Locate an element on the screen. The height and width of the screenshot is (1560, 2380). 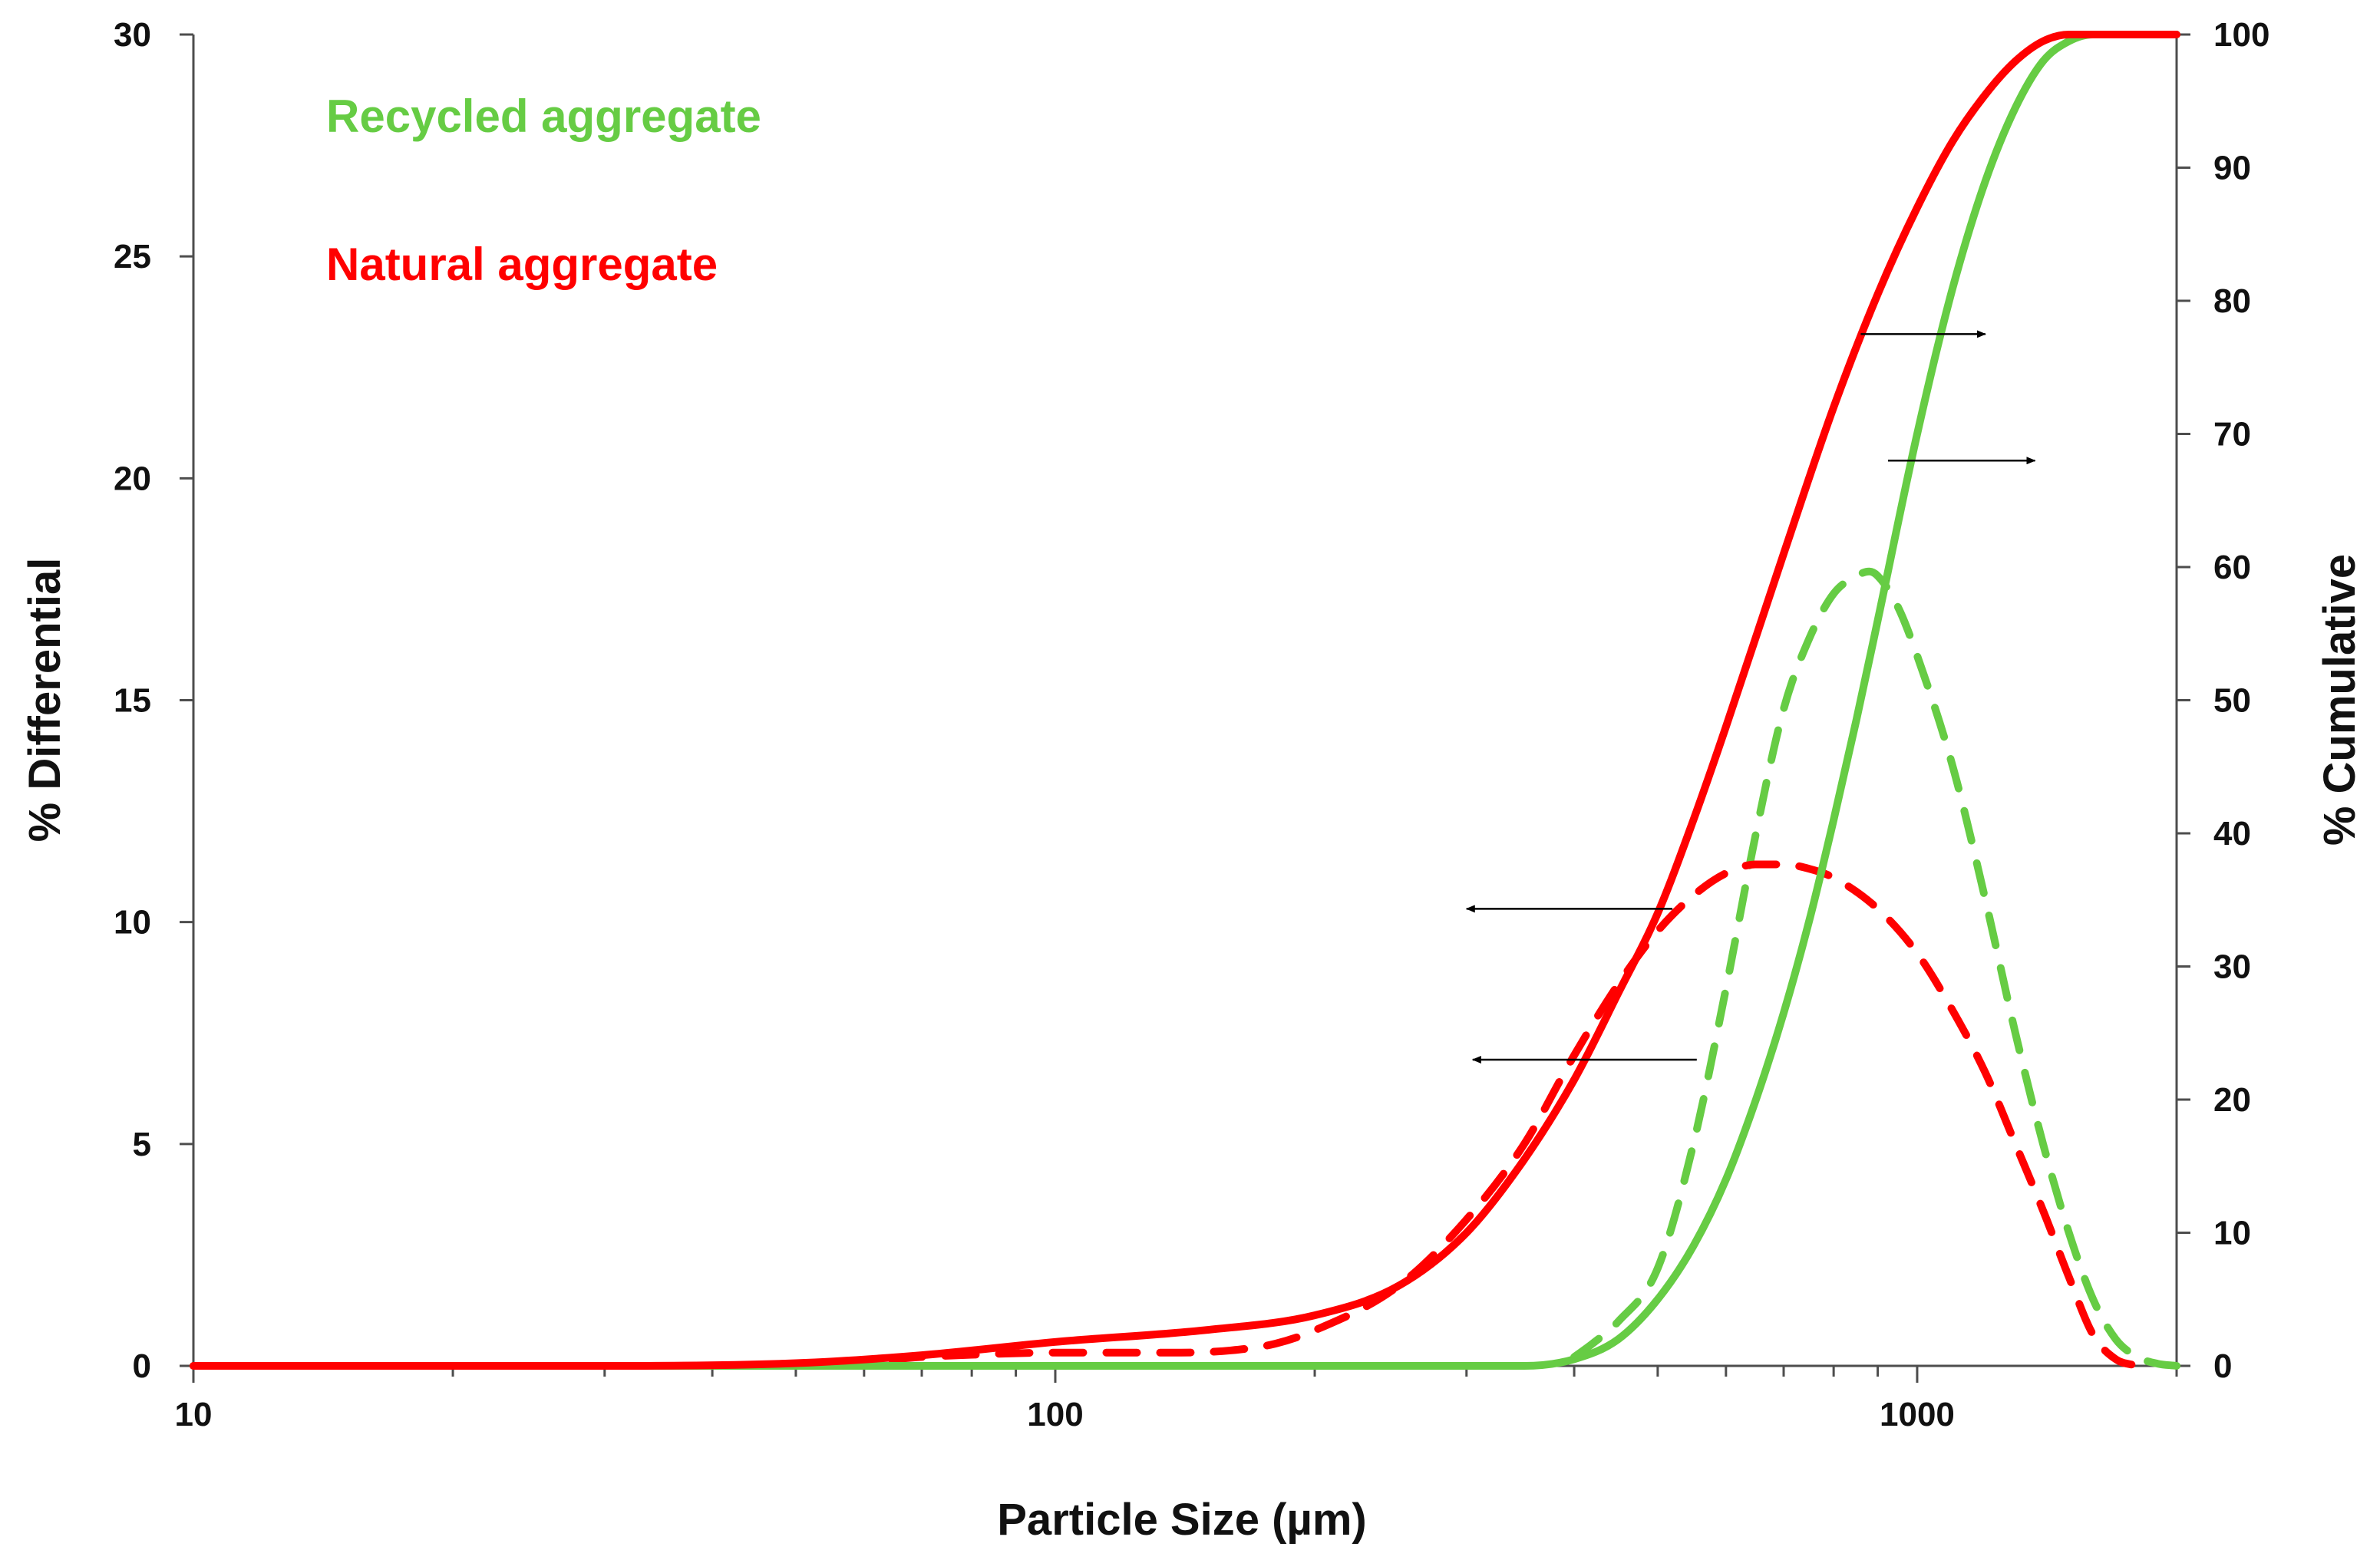
y-left-tick-label: 25 is located at coordinates (133, 256).